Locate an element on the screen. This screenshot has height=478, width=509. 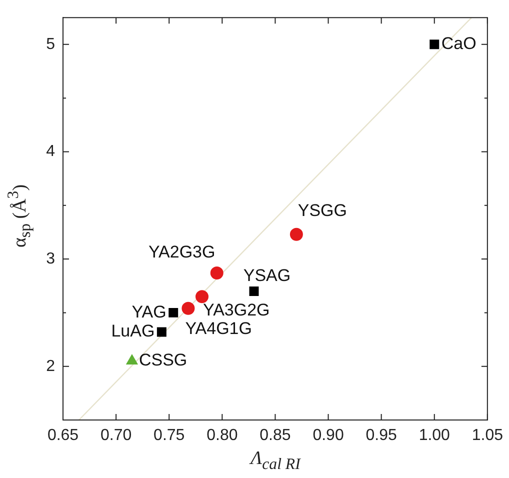
x-tick-label: 0.90 is located at coordinates (328, 435).